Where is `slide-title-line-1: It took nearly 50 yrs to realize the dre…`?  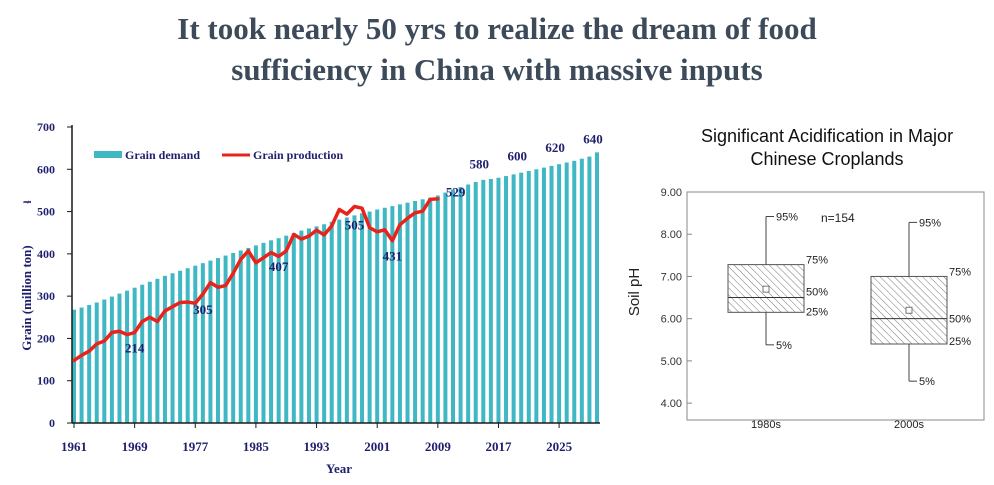 slide-title-line-1: It took nearly 50 yrs to realize the dre… is located at coordinates (497, 28).